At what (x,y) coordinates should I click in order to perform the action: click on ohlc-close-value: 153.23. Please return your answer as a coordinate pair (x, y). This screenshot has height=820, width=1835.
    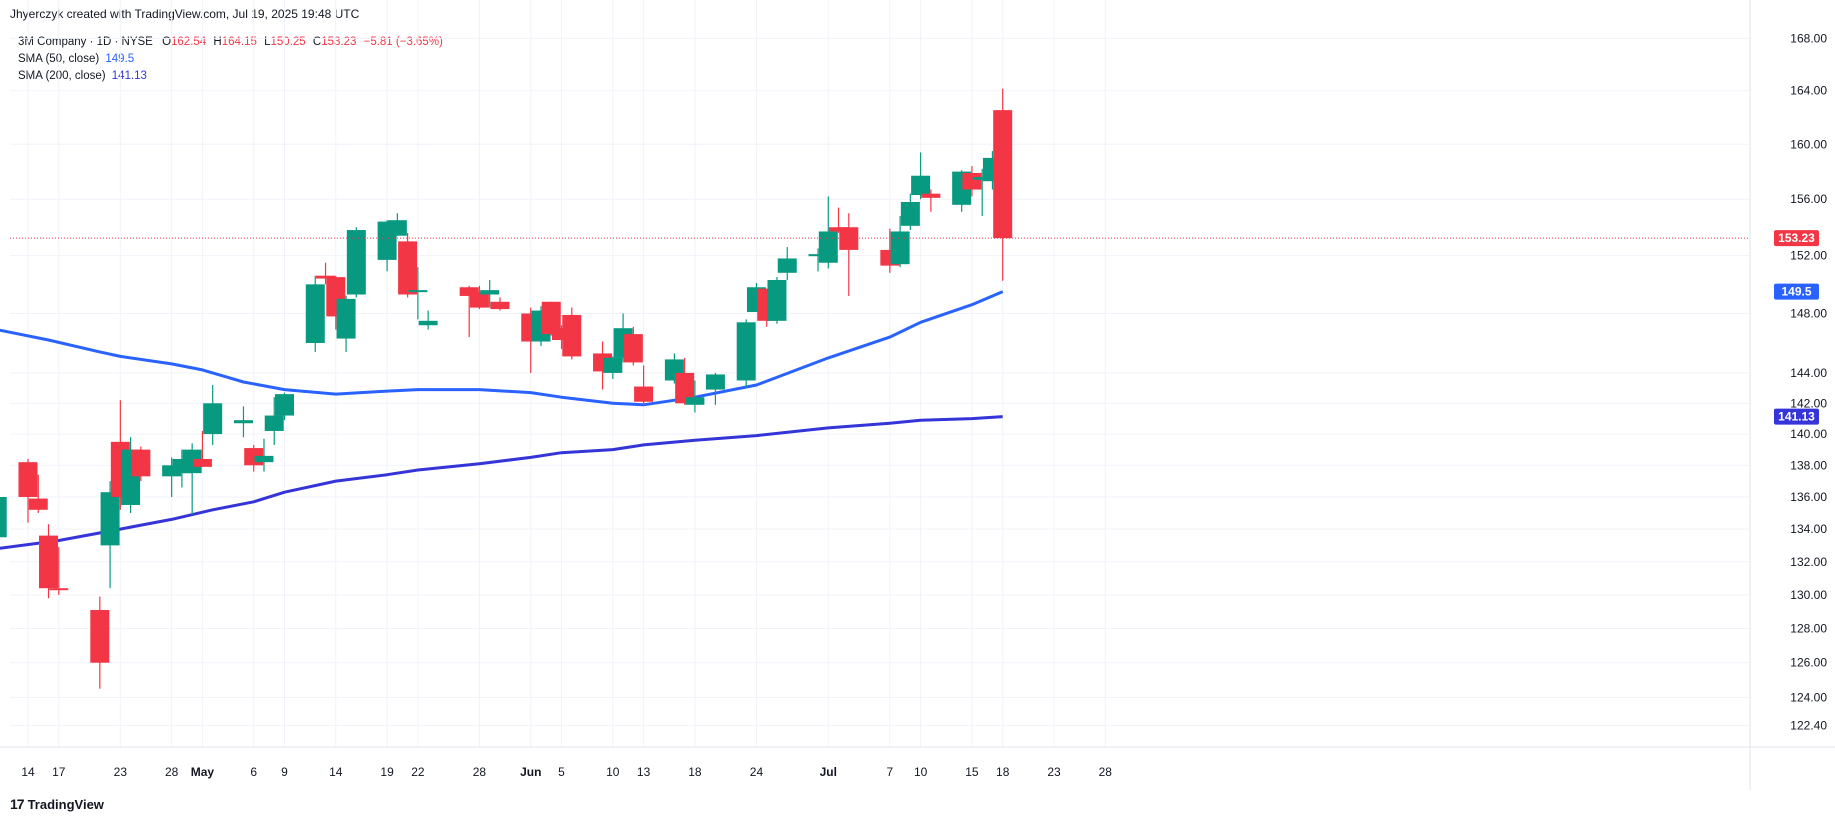
    Looking at the image, I should click on (339, 42).